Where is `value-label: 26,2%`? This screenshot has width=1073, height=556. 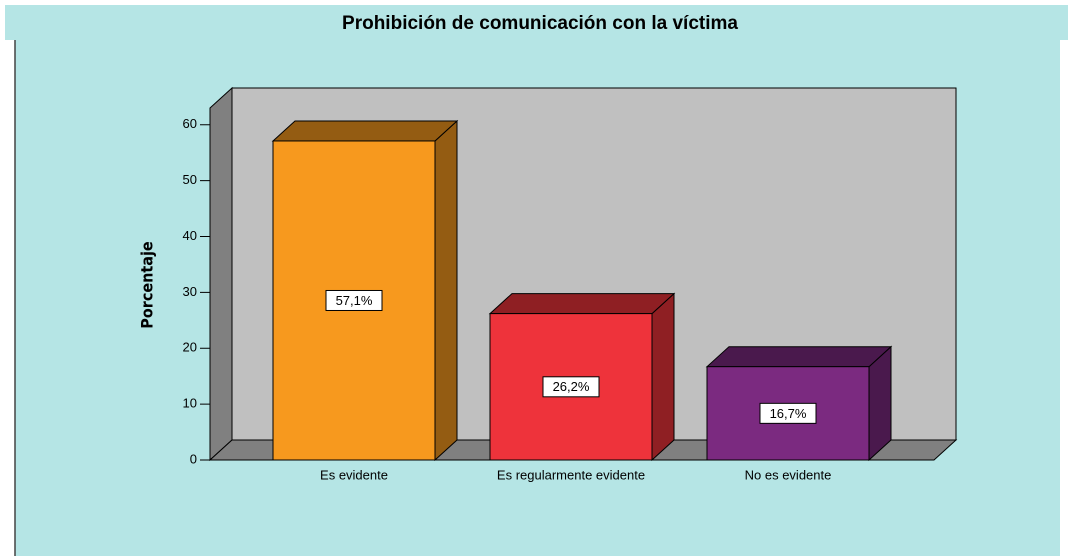
value-label: 26,2% is located at coordinates (571, 386).